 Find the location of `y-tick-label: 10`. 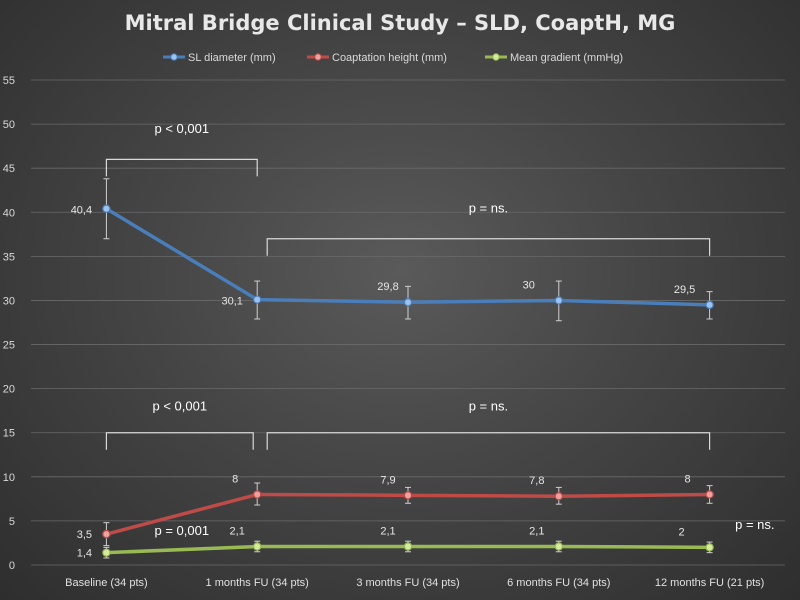

y-tick-label: 10 is located at coordinates (9, 478).